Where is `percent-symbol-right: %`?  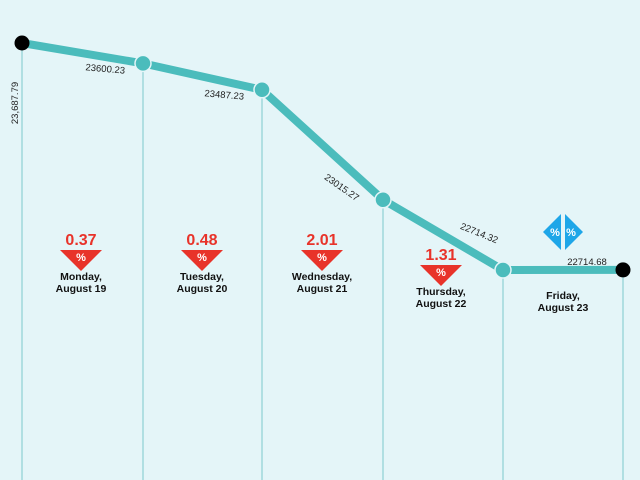 percent-symbol-right: % is located at coordinates (571, 233).